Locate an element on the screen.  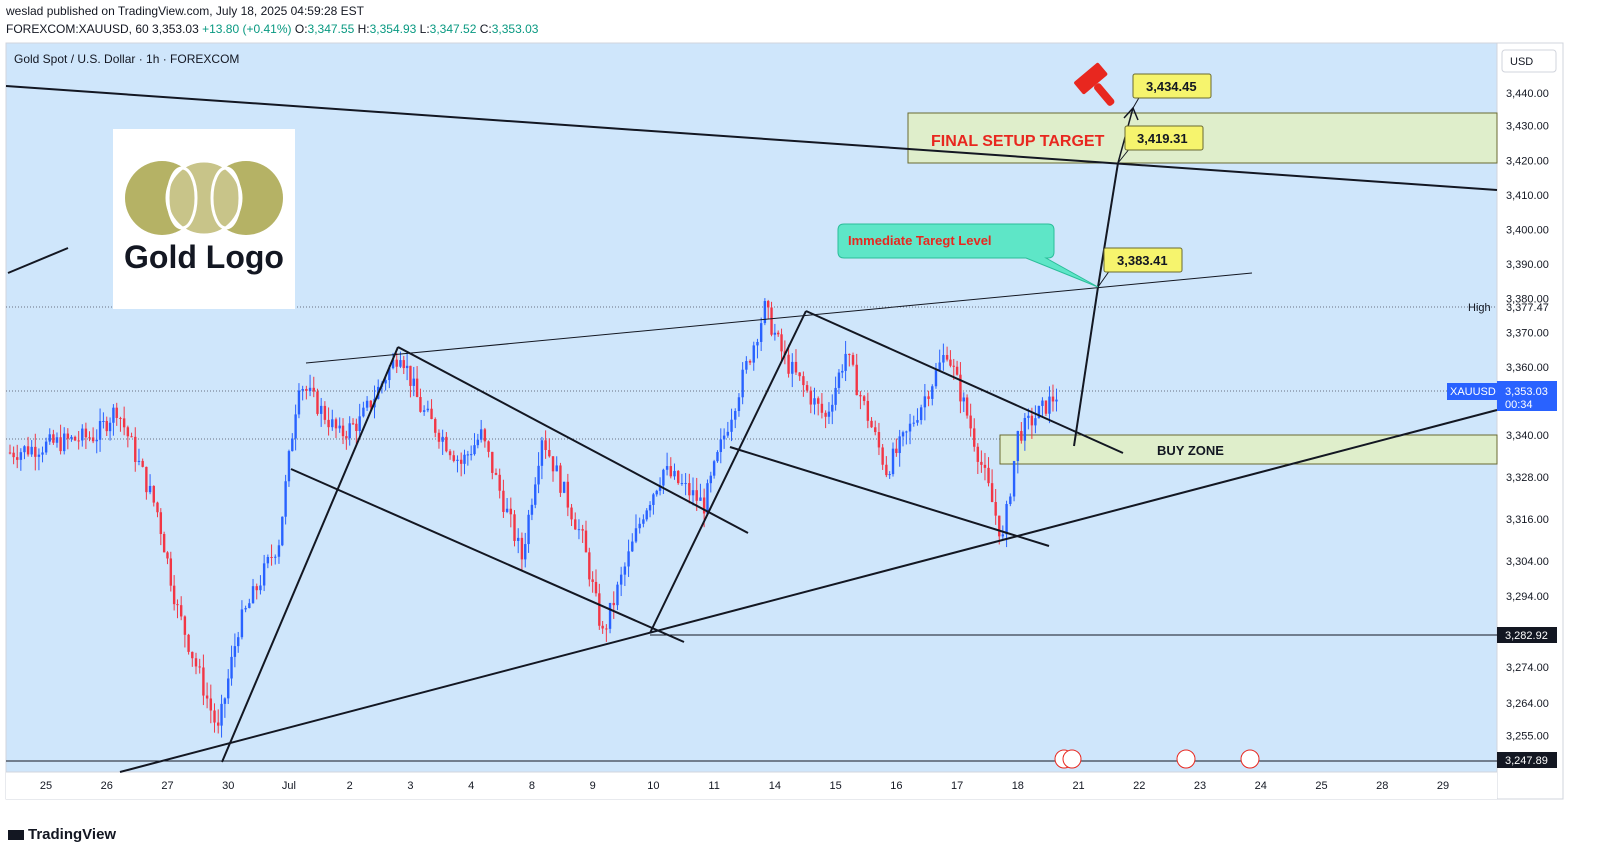
target-label-3: 3,434.45 is located at coordinates (1172, 91).